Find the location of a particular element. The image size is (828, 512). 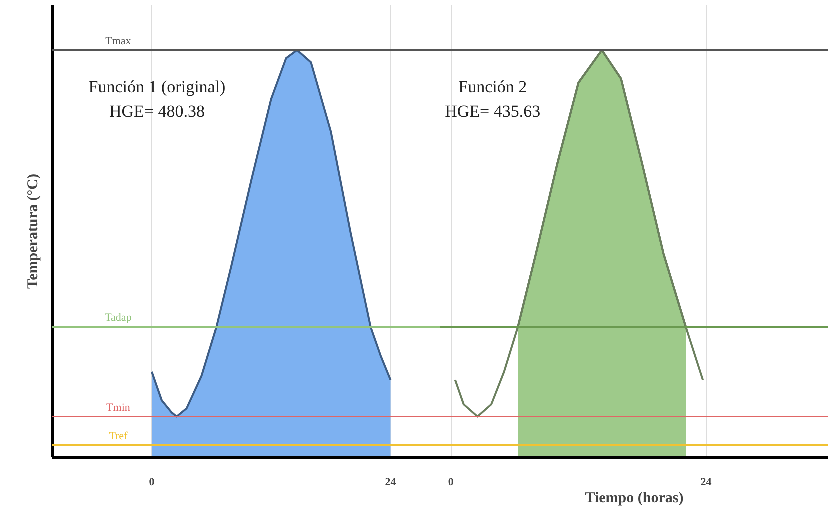

ref-line-label: Tmax is located at coordinates (119, 41).